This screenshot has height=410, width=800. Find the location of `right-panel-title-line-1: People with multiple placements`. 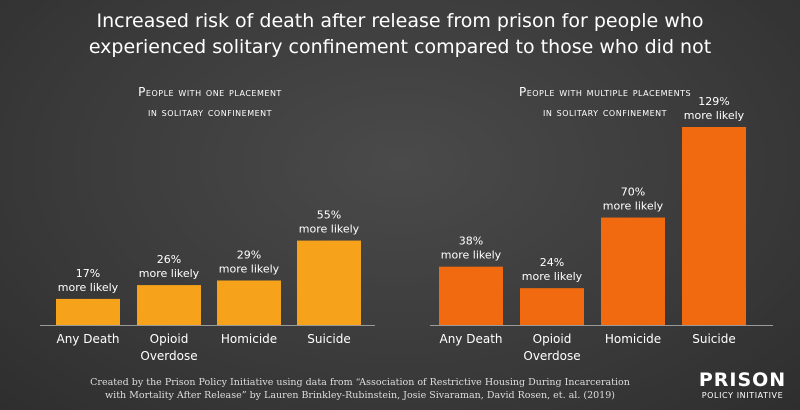

right-panel-title-line-1: People with multiple placements is located at coordinates (605, 92).